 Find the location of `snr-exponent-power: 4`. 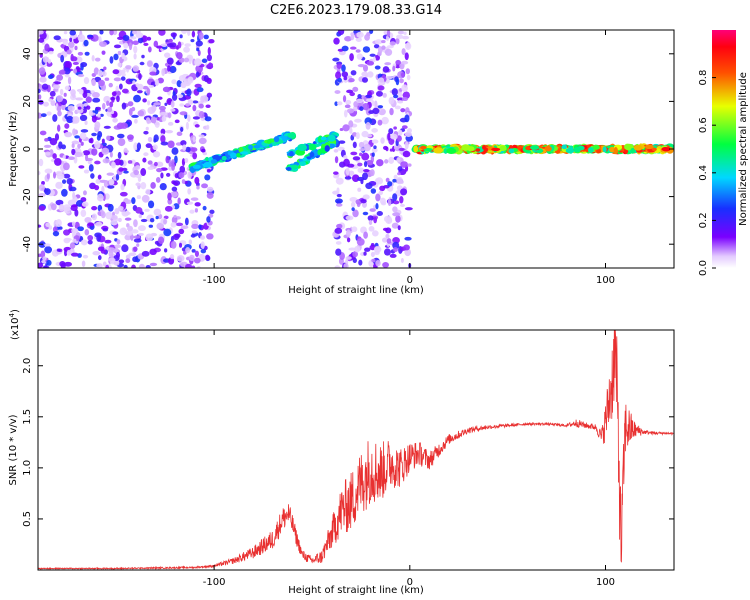

snr-exponent-power: 4 is located at coordinates (12, 314).